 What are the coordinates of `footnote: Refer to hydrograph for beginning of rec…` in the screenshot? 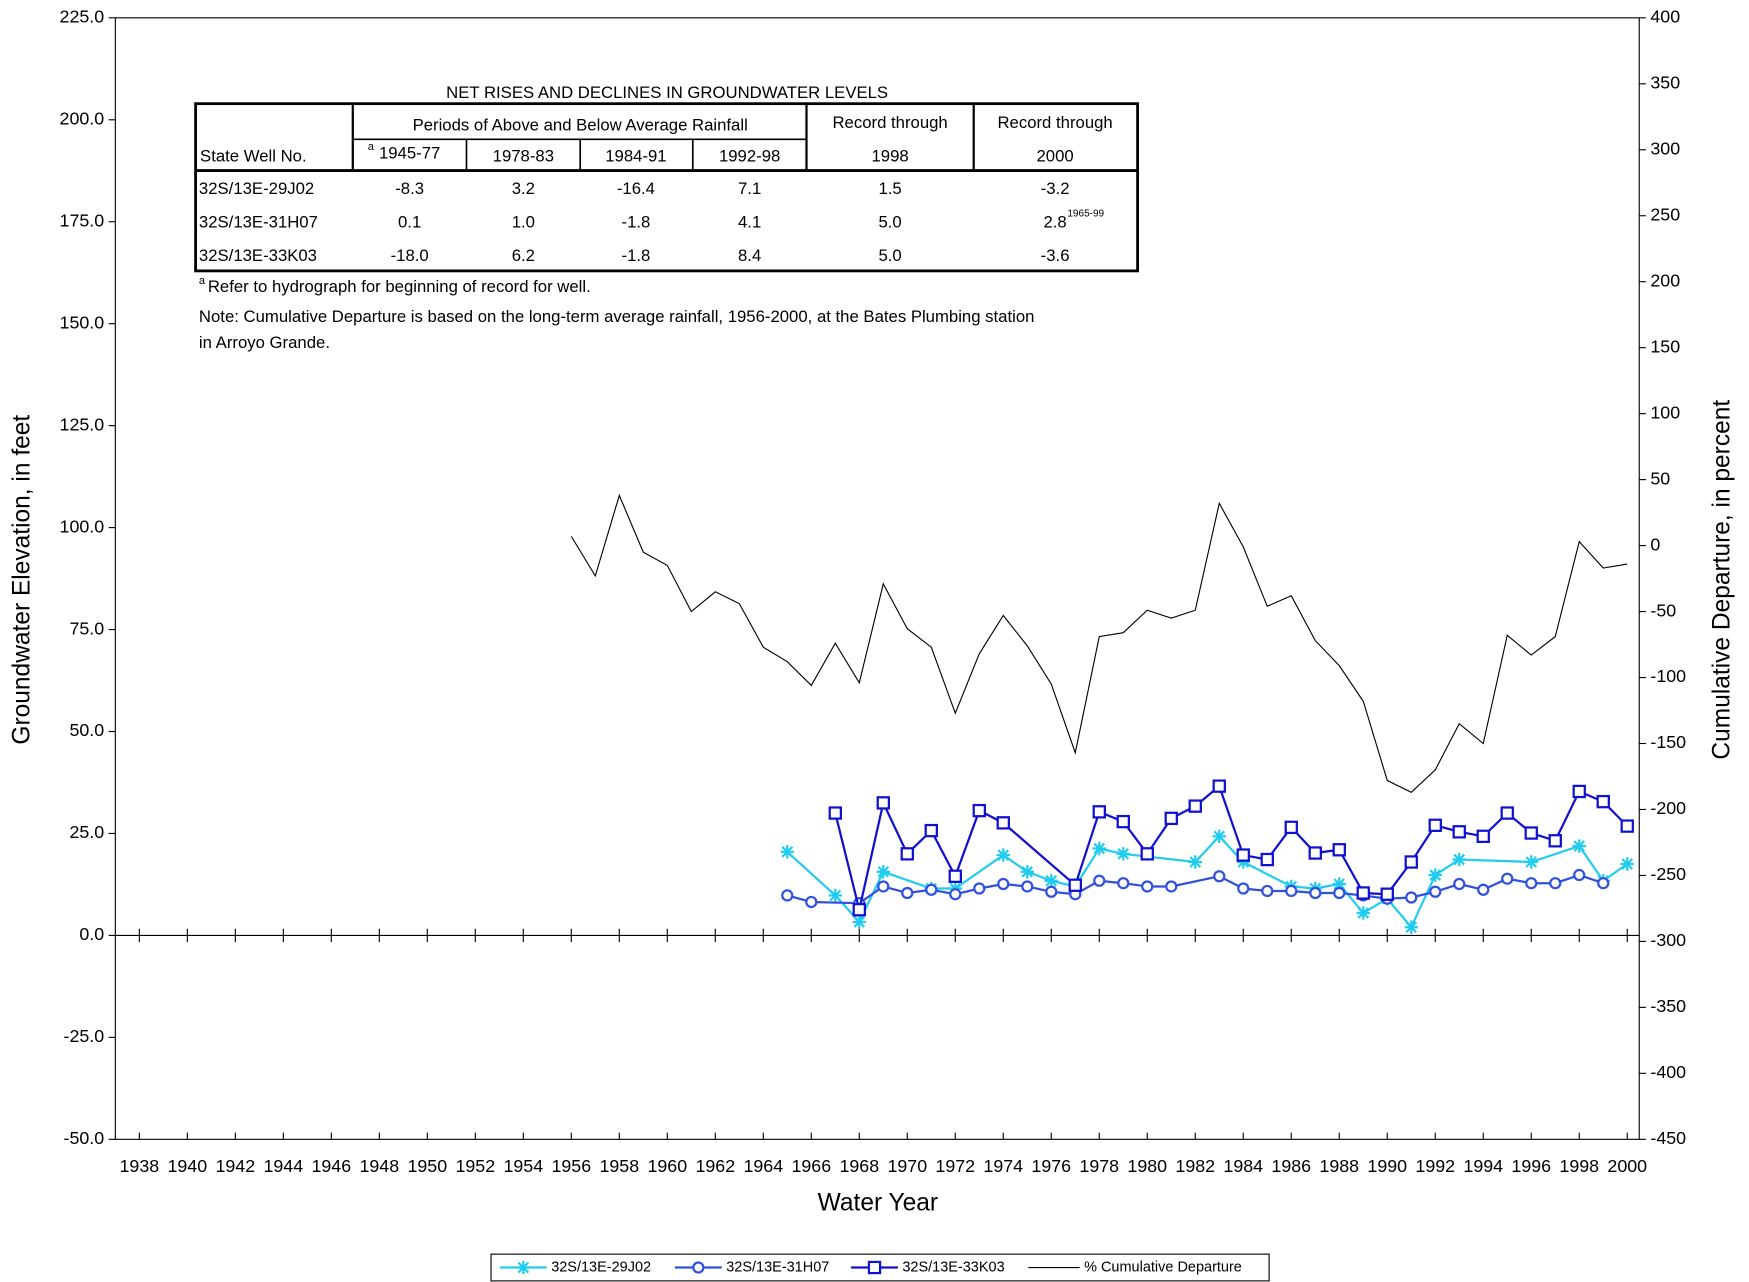 It's located at (399, 286).